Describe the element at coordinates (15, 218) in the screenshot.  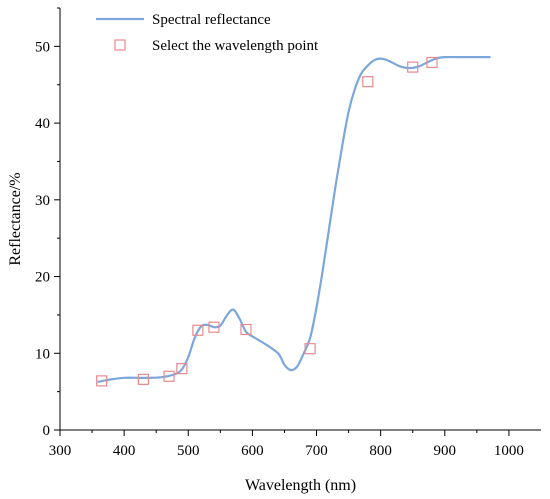
I see `y-axis-title: Reflectance/%` at that location.